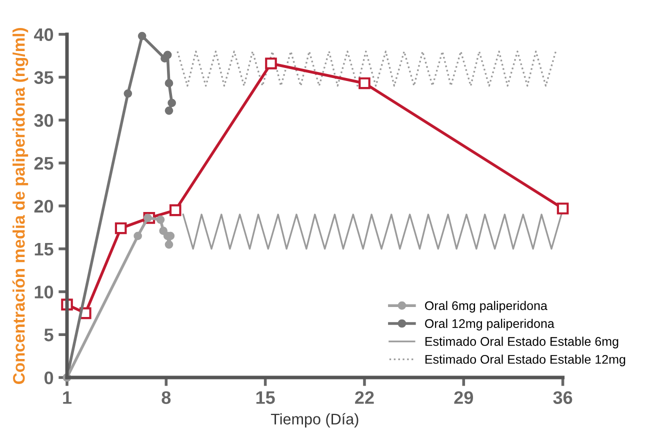 The height and width of the screenshot is (429, 670). What do you see at coordinates (314, 420) in the screenshot?
I see `x-axis-title: Tiempo (Día)` at bounding box center [314, 420].